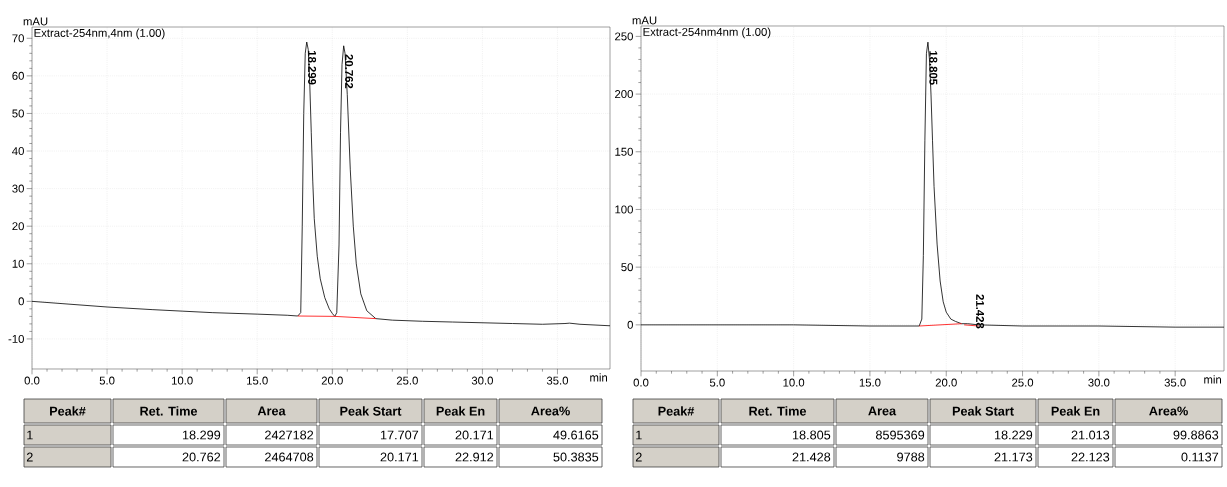  Describe the element at coordinates (18, 263) in the screenshot. I see `y-tick-label: 10` at that location.